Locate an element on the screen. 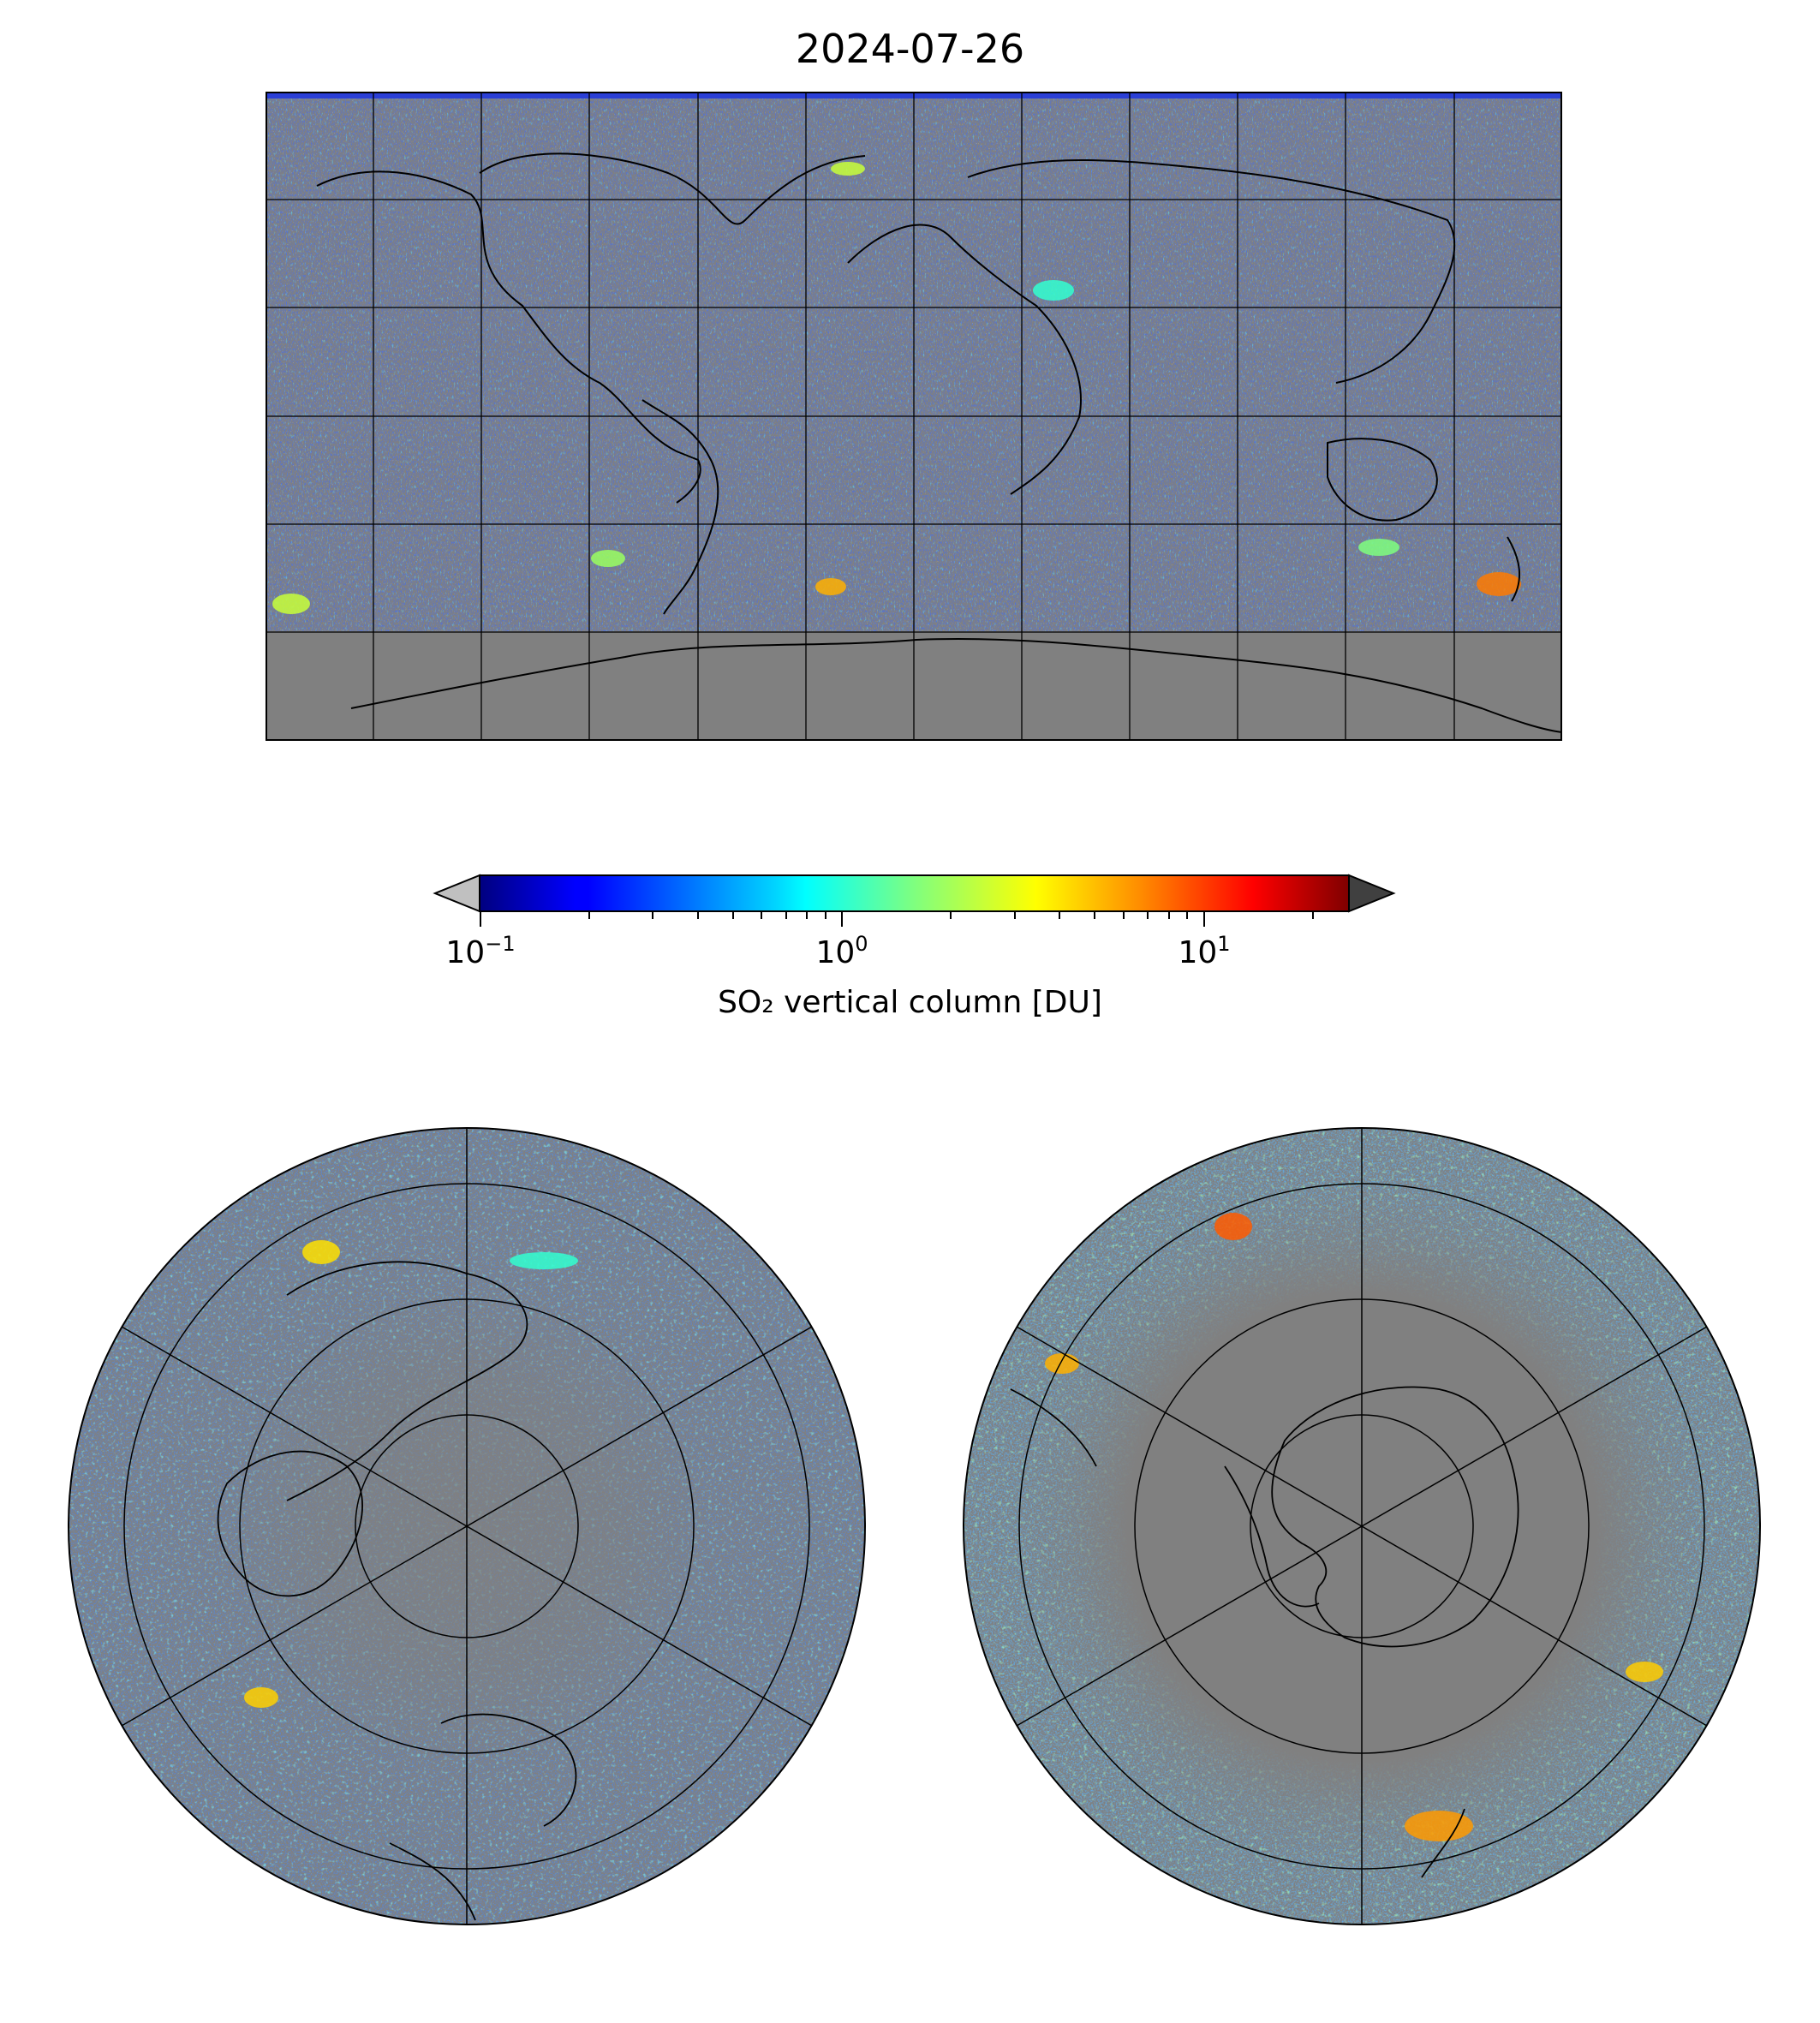  colorbar-frame is located at coordinates (915, 893).